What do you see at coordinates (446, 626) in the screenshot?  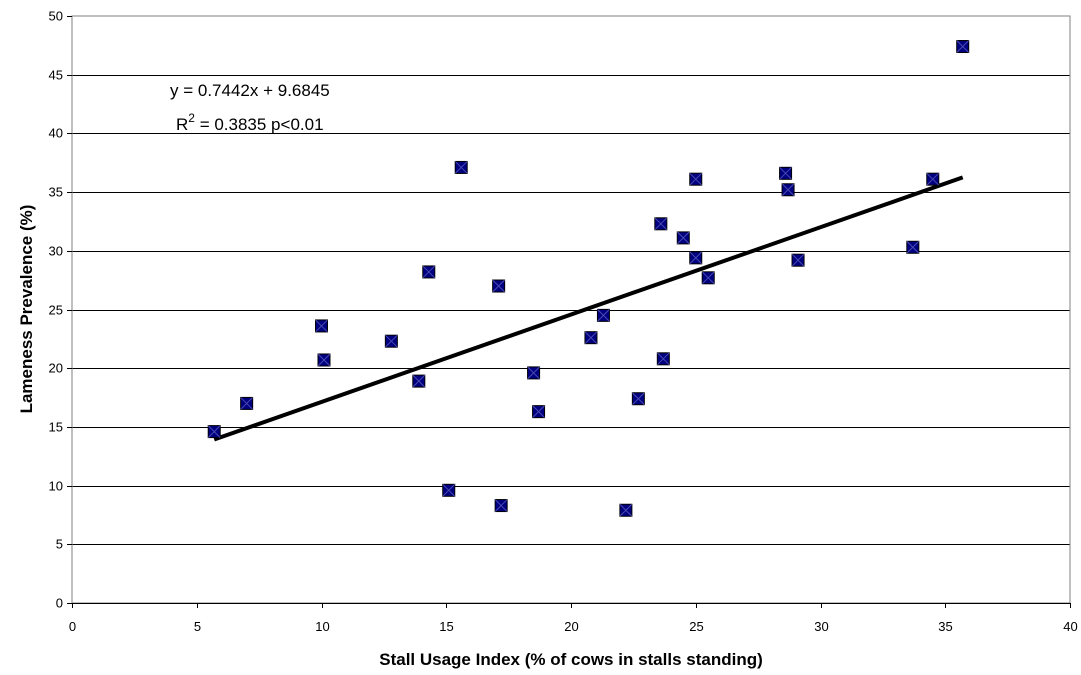 I see `x-tick-label: 15` at bounding box center [446, 626].